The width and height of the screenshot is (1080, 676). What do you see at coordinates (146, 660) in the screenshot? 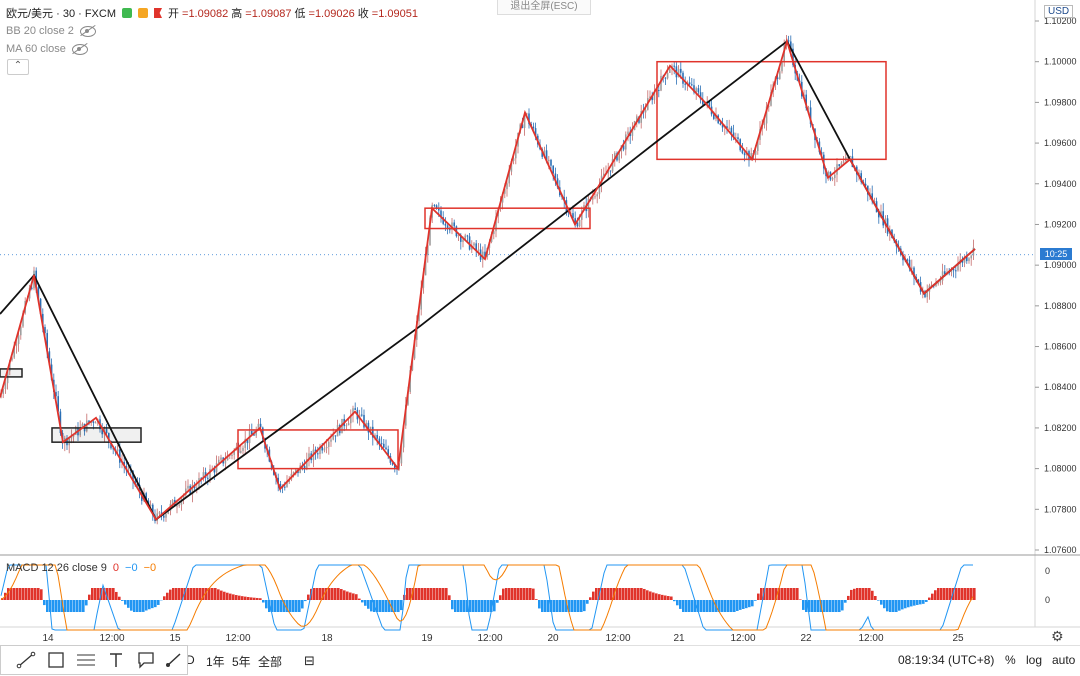
I see `callout-icon` at bounding box center [146, 660].